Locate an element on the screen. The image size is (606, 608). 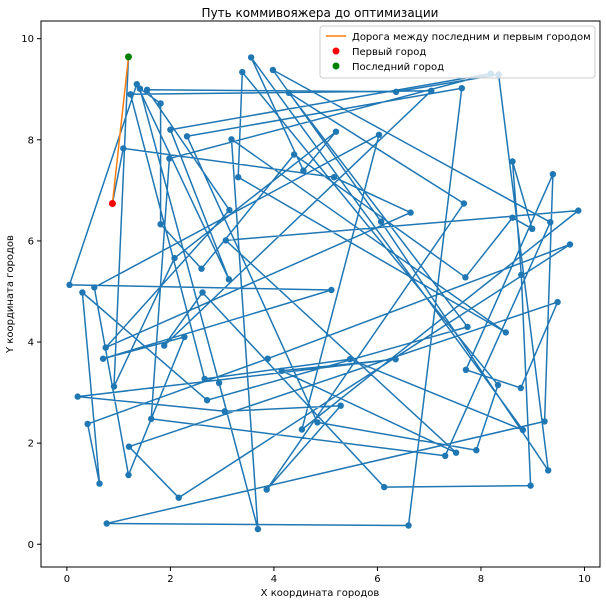
y-axis-label: Y координата городов is located at coordinates (10, 294).